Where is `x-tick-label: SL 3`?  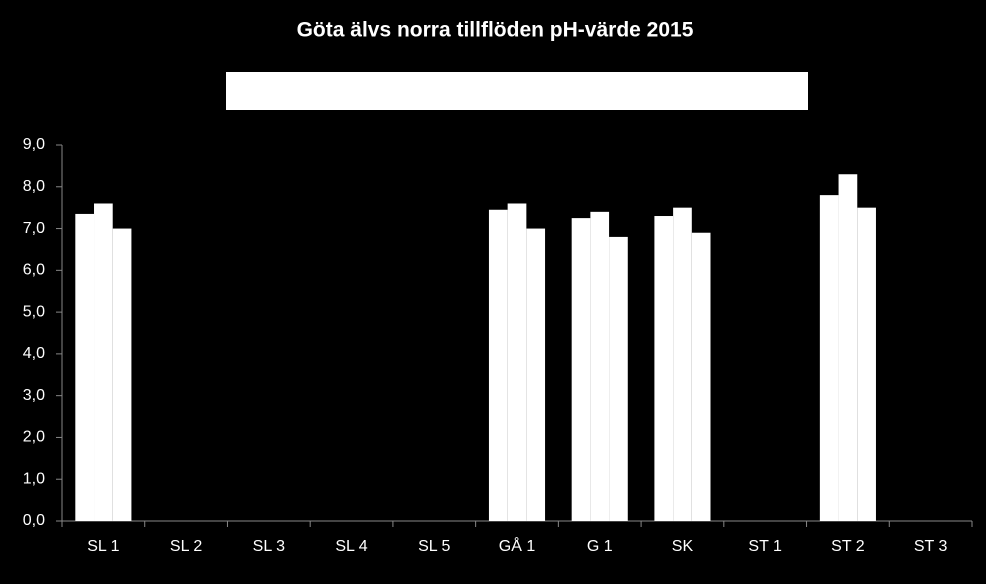 x-tick-label: SL 3 is located at coordinates (269, 546).